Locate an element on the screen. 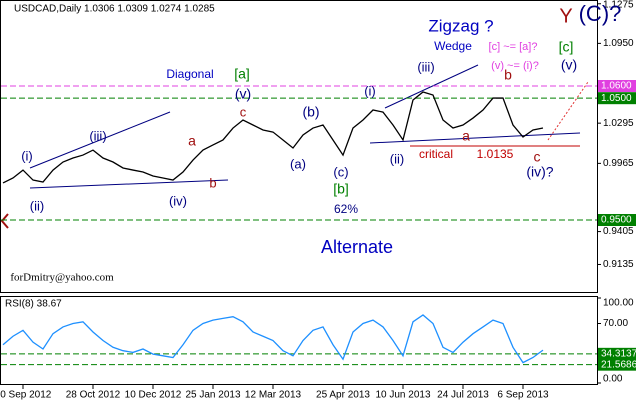 Image resolution: width=638 pixels, height=408 pixels. level-label: 1.0600 is located at coordinates (616, 86).